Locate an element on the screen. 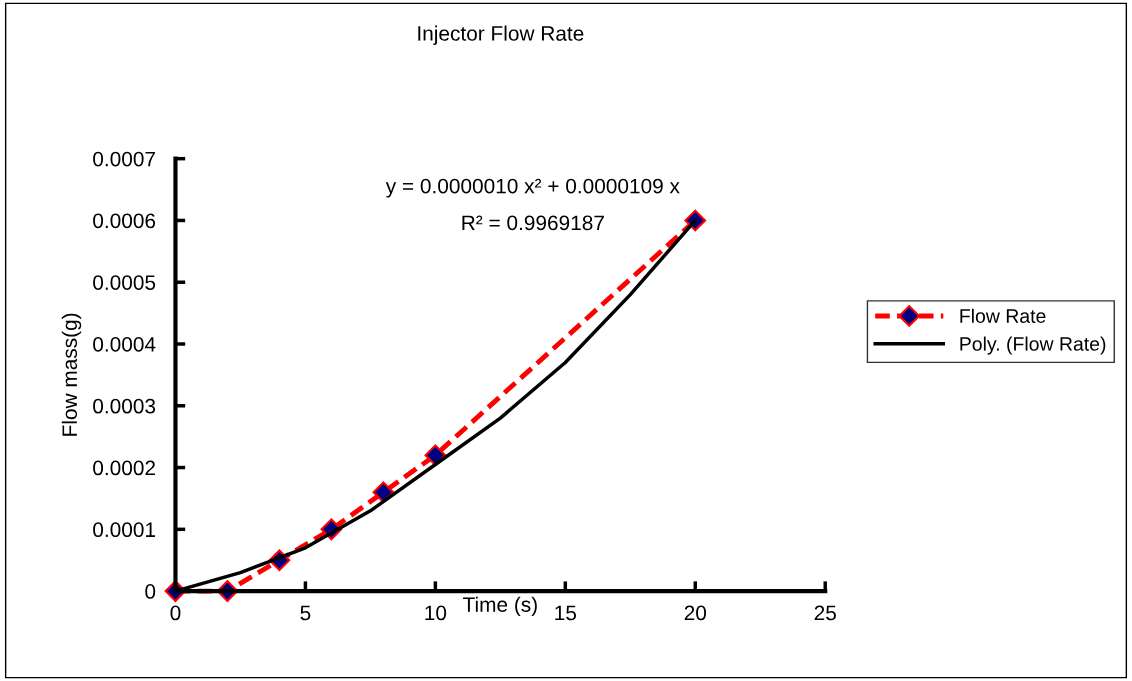  x-tick-label: 0 is located at coordinates (175, 613).